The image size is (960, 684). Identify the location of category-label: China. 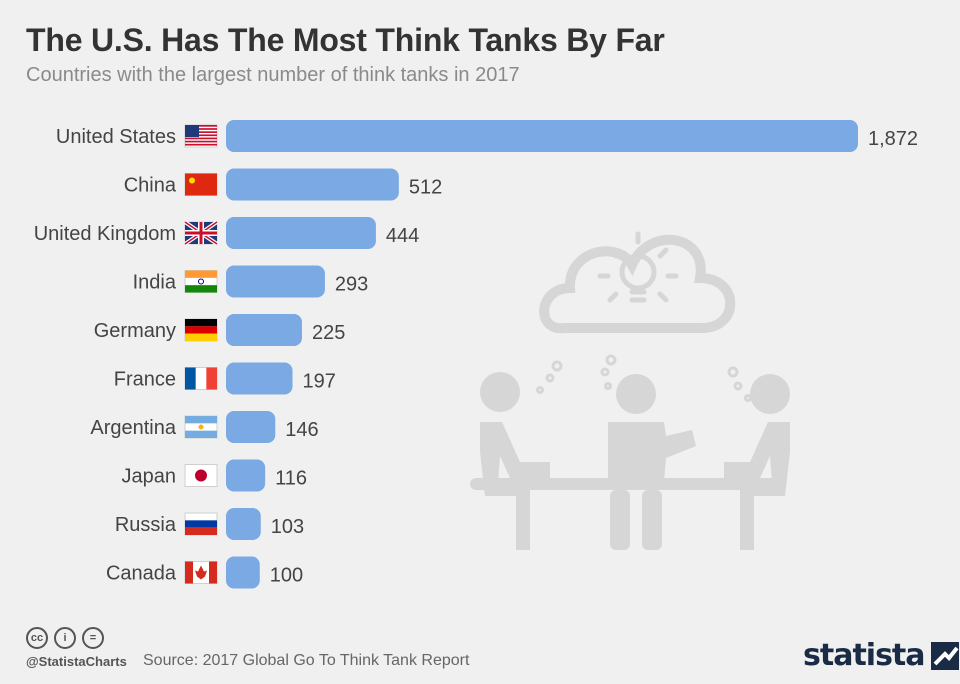
(150, 186).